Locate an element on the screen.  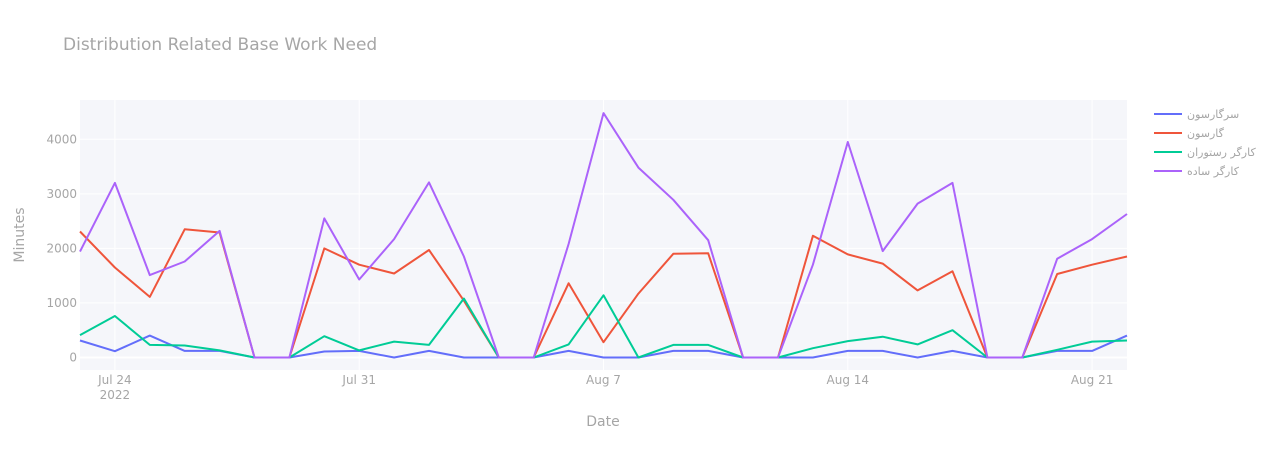
legend-item: گارسون is located at coordinates (1189, 133).